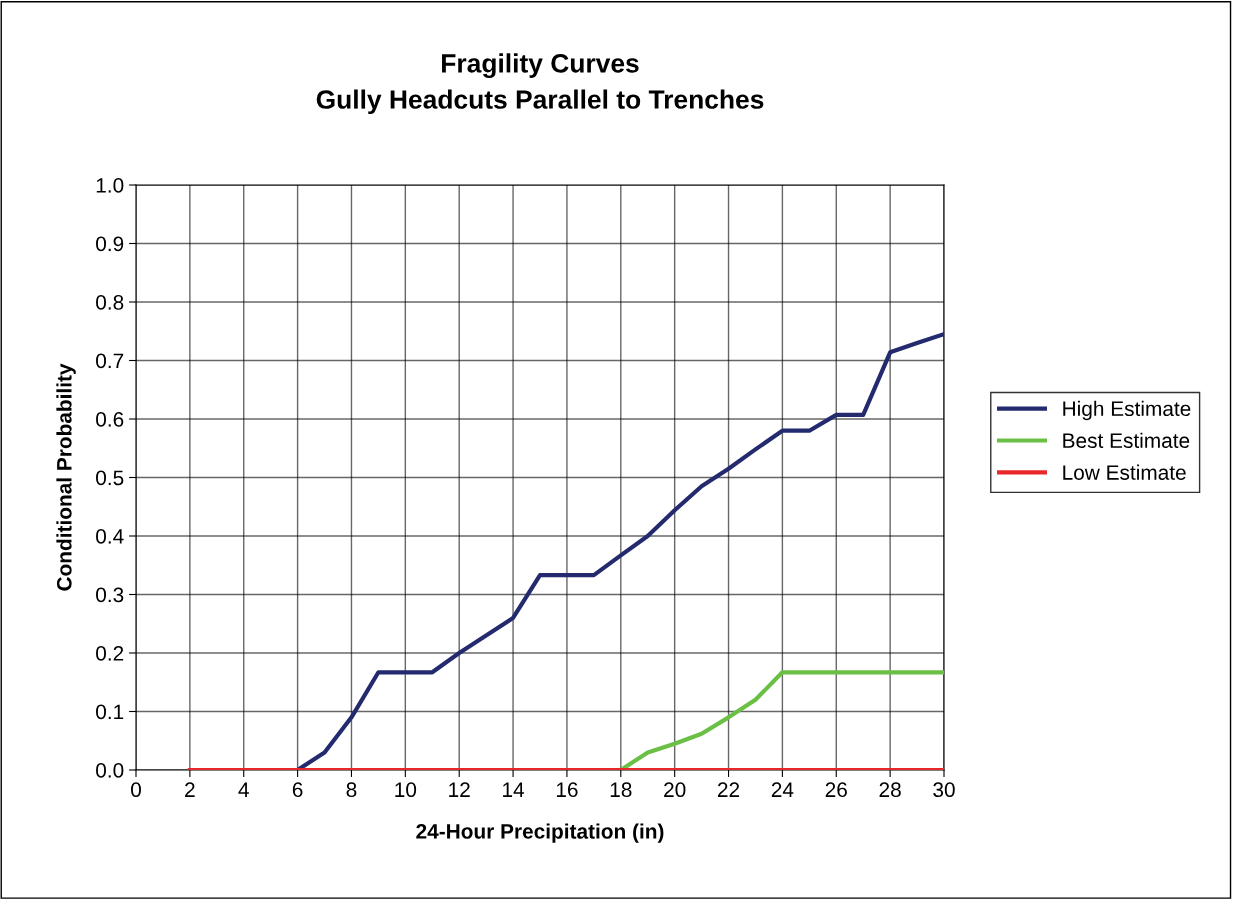 The height and width of the screenshot is (899, 1233). What do you see at coordinates (675, 790) in the screenshot?
I see `x-tick-label: 20` at bounding box center [675, 790].